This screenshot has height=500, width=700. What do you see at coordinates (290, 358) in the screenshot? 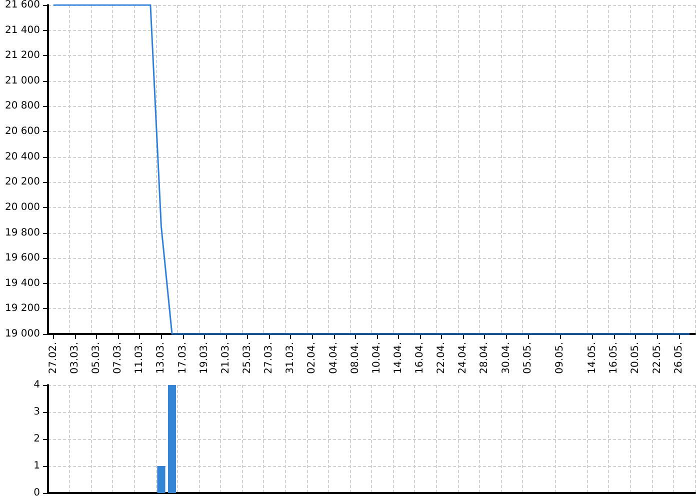
I see `x-tick-label: 31.03.` at bounding box center [290, 358].